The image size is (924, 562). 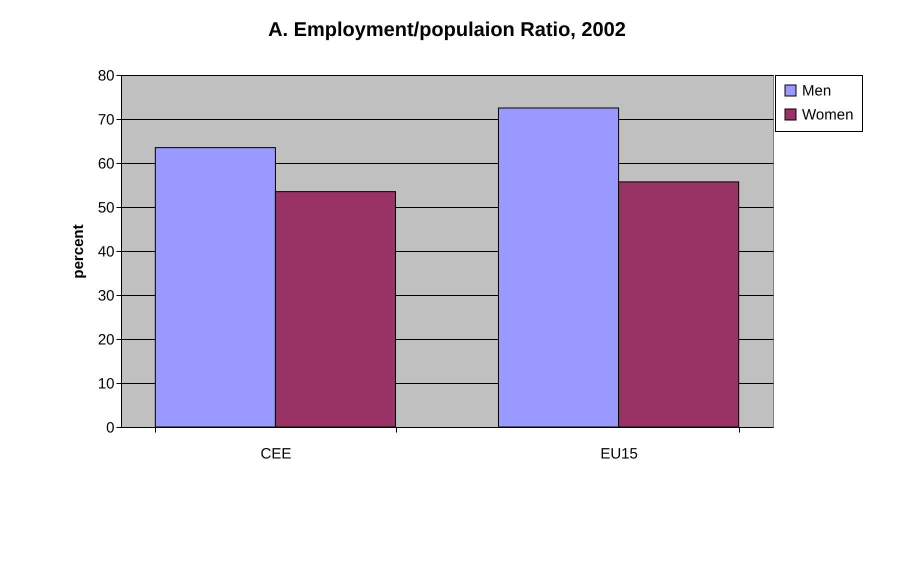 What do you see at coordinates (106, 120) in the screenshot?
I see `y-tick-label: 70` at bounding box center [106, 120].